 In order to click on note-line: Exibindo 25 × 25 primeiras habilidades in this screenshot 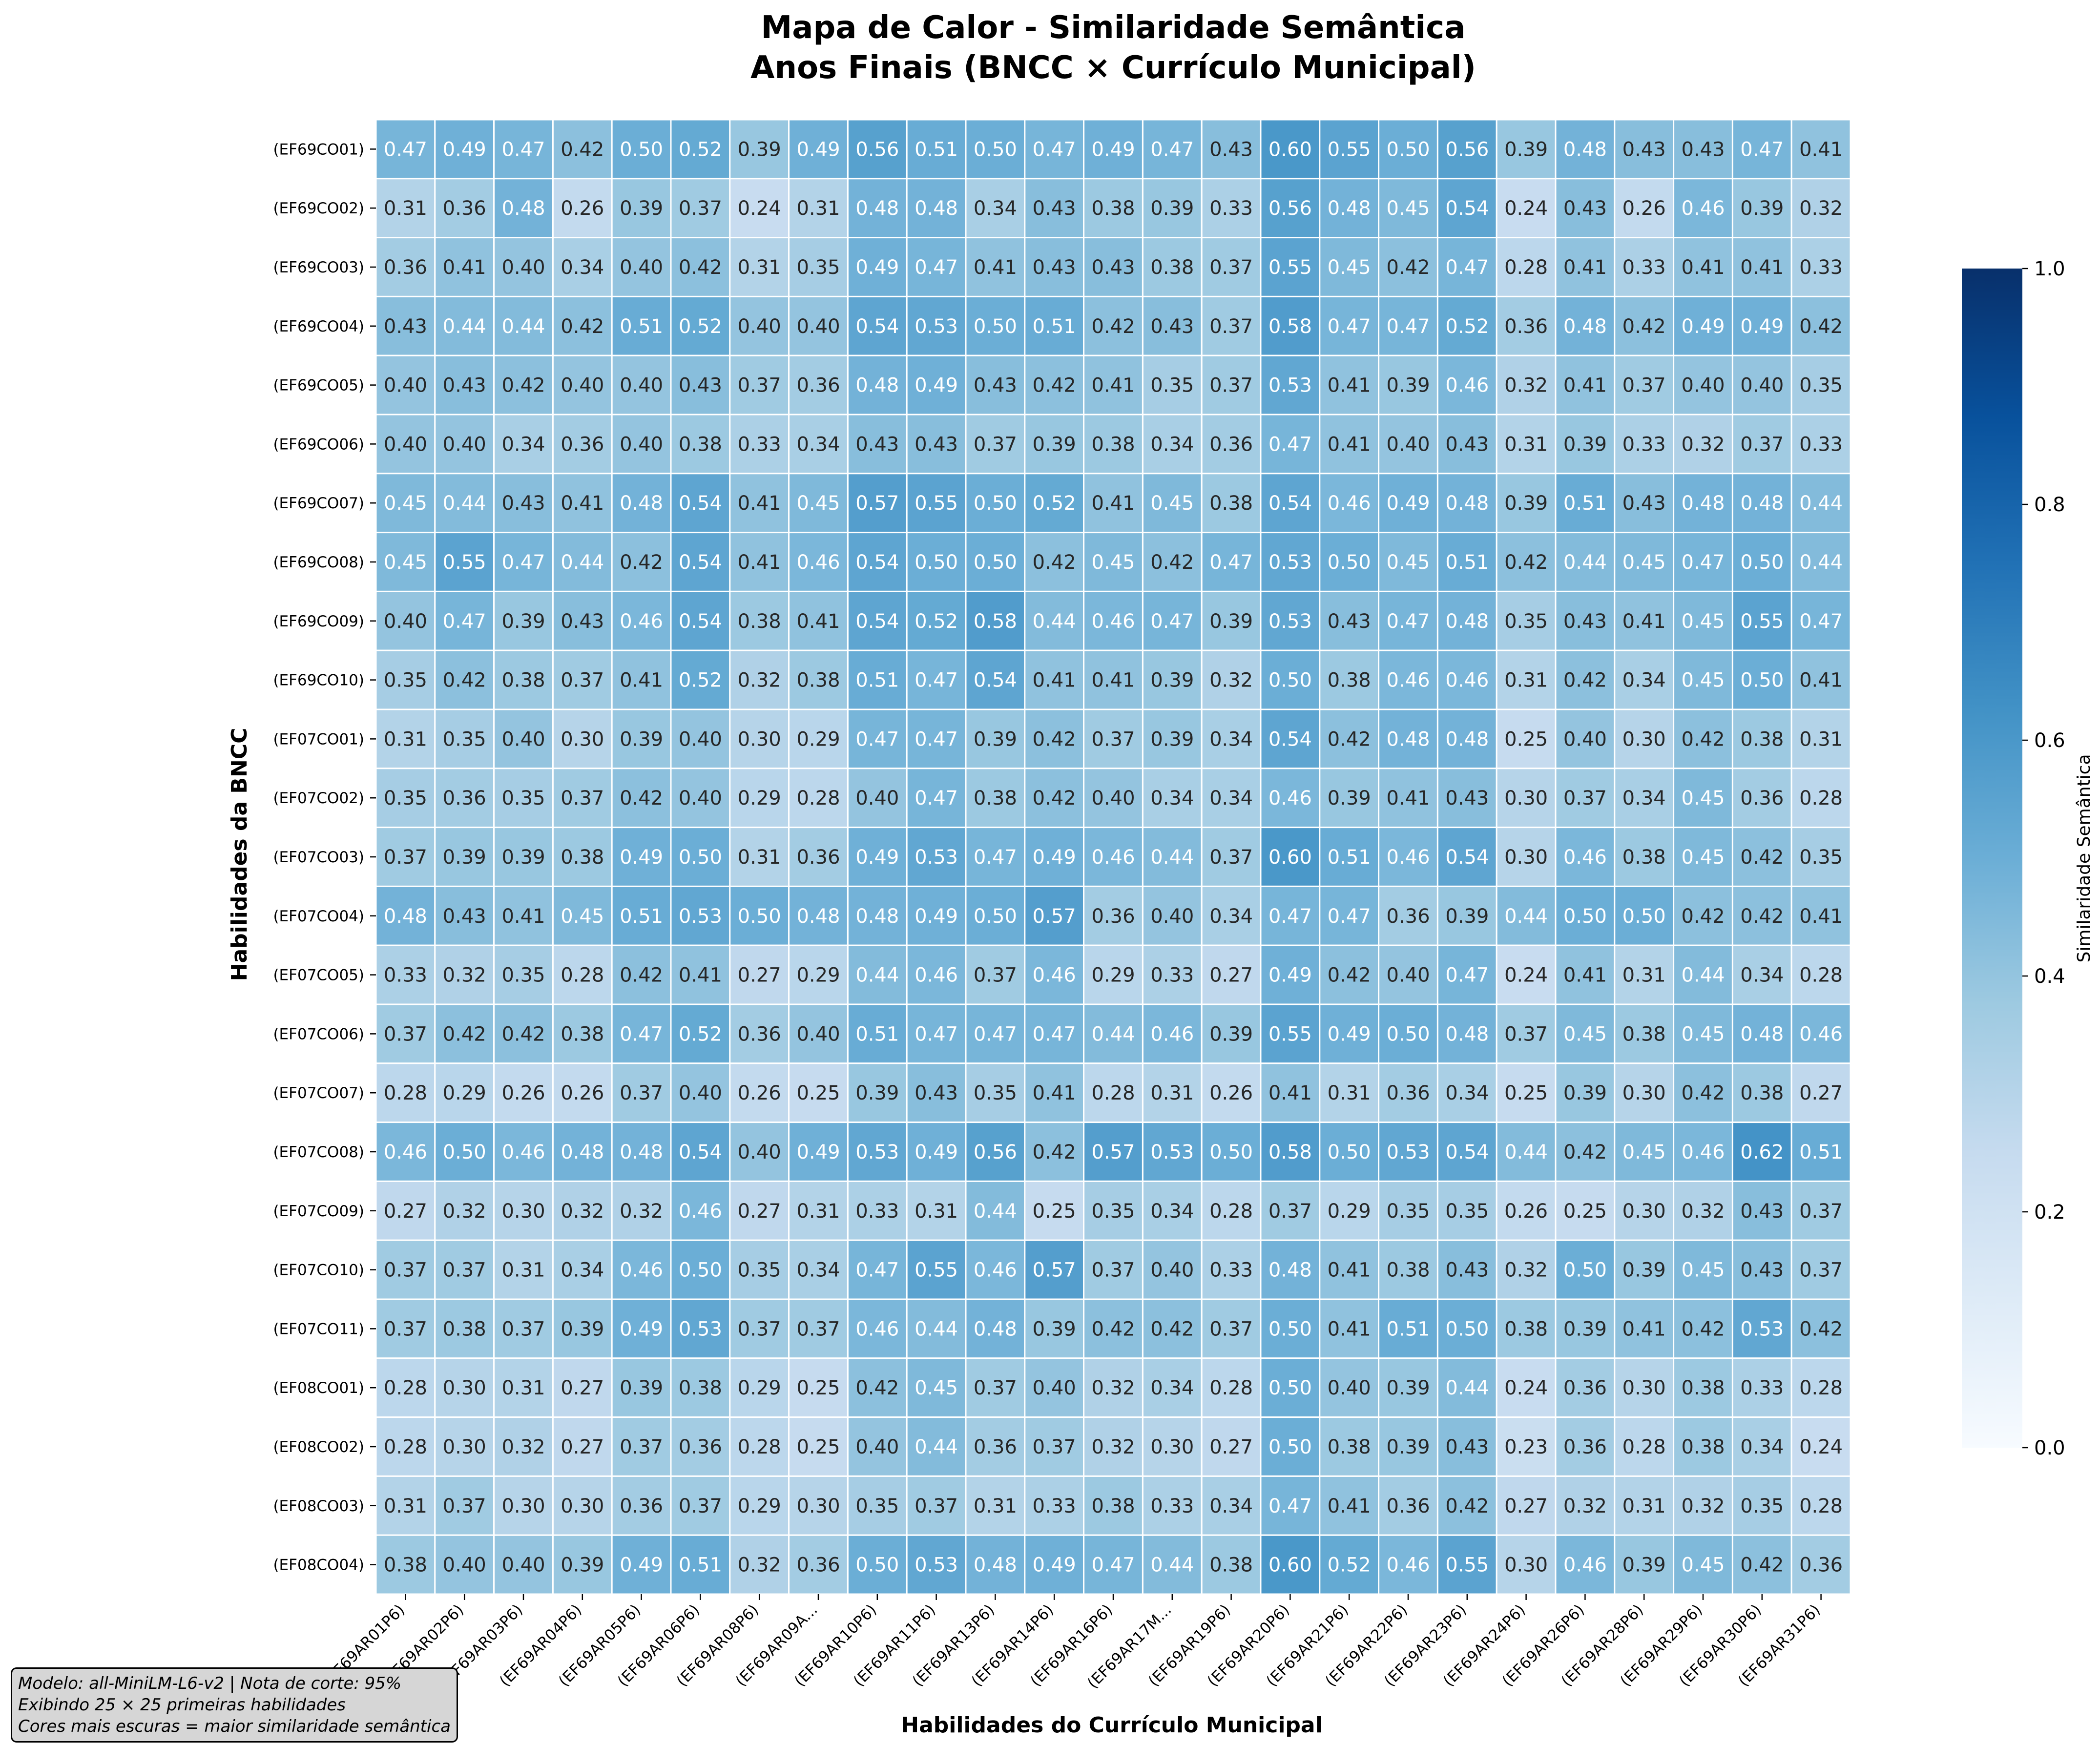, I will do `click(182, 1705)`.